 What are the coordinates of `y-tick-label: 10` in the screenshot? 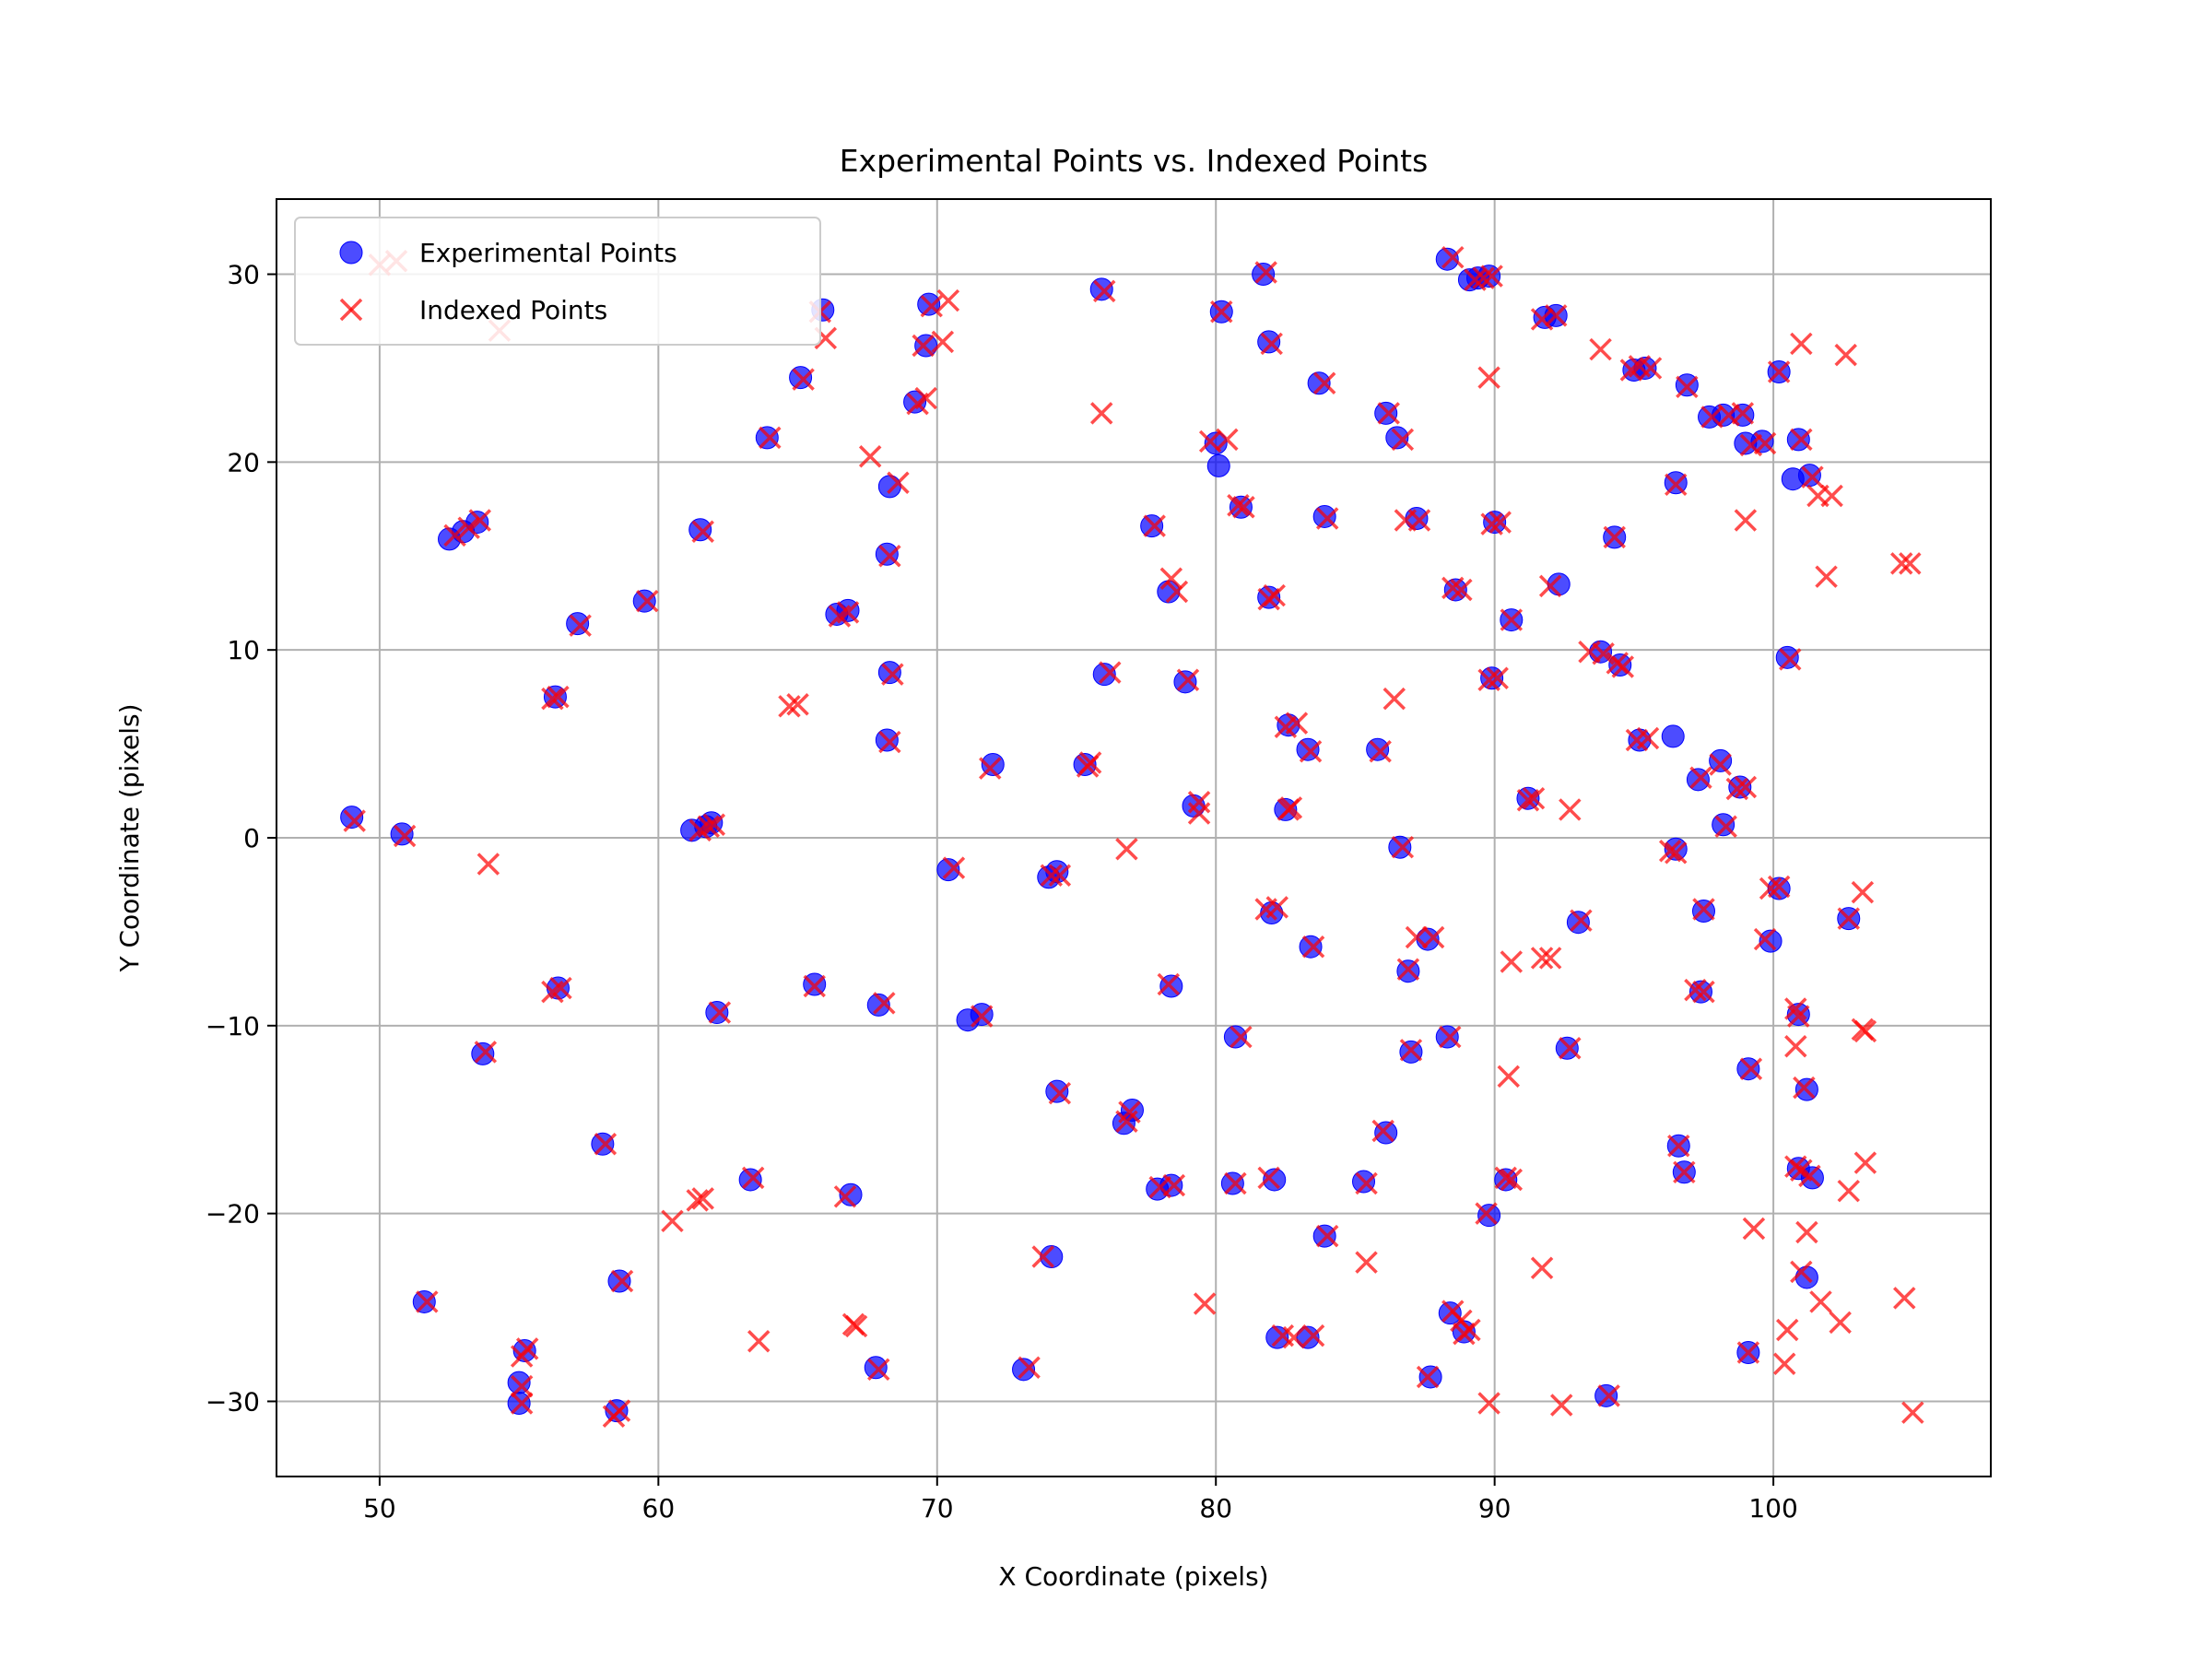 It's located at (243, 650).